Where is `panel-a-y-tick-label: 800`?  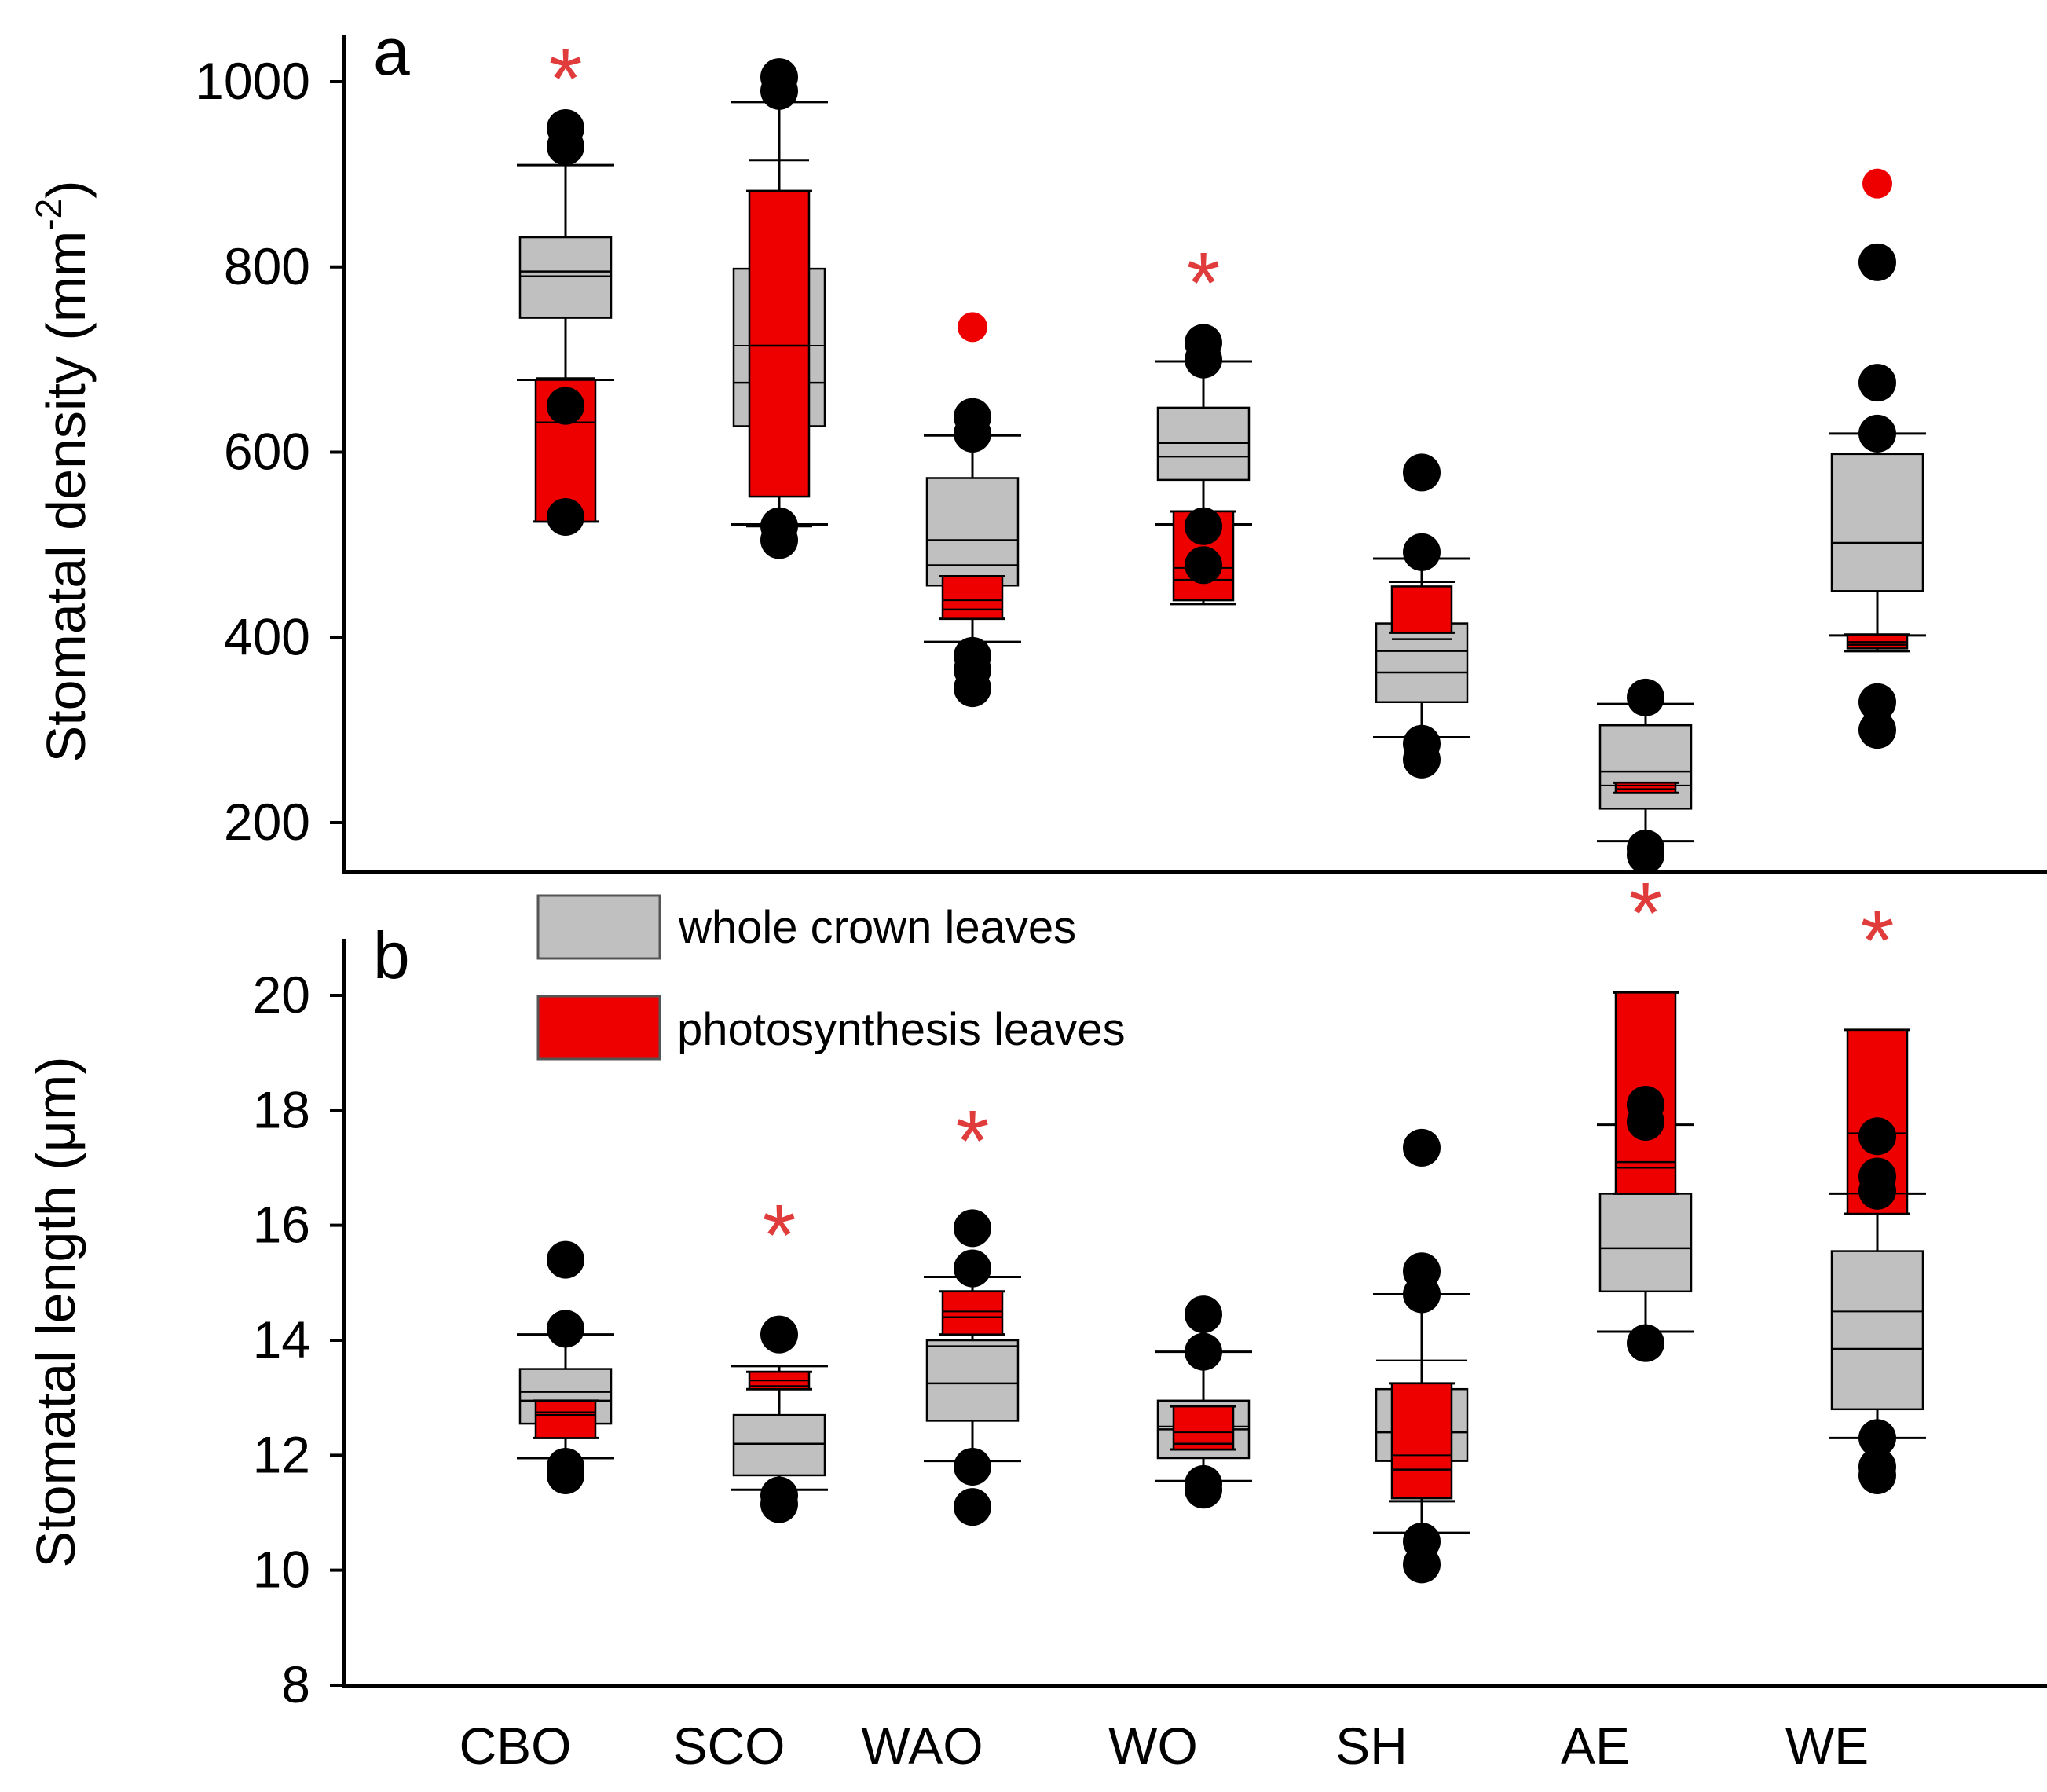
panel-a-y-tick-label: 800 is located at coordinates (267, 266).